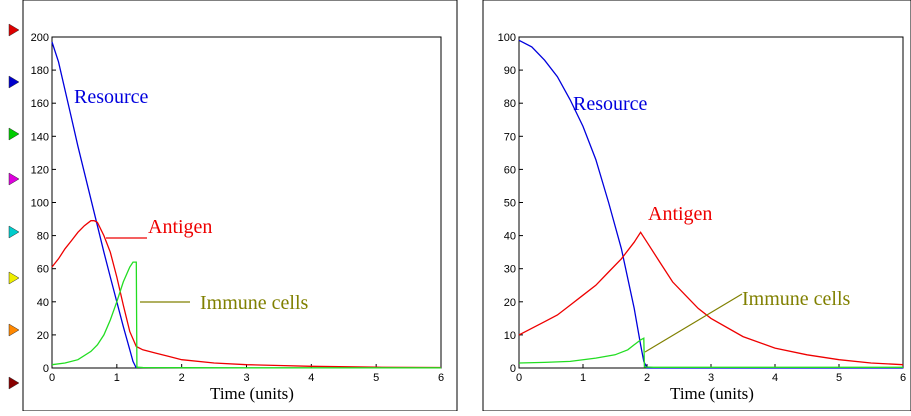 The height and width of the screenshot is (416, 911). I want to click on y-tick-label: 140, so click(40, 137).